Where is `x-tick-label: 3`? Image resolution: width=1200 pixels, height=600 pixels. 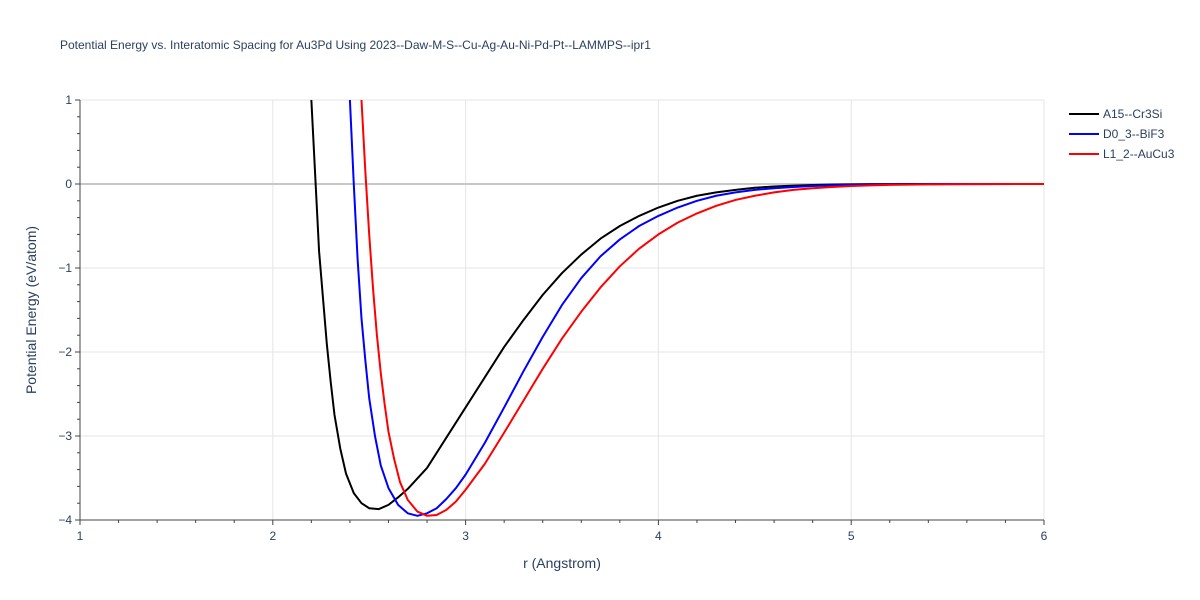 x-tick-label: 3 is located at coordinates (465, 536).